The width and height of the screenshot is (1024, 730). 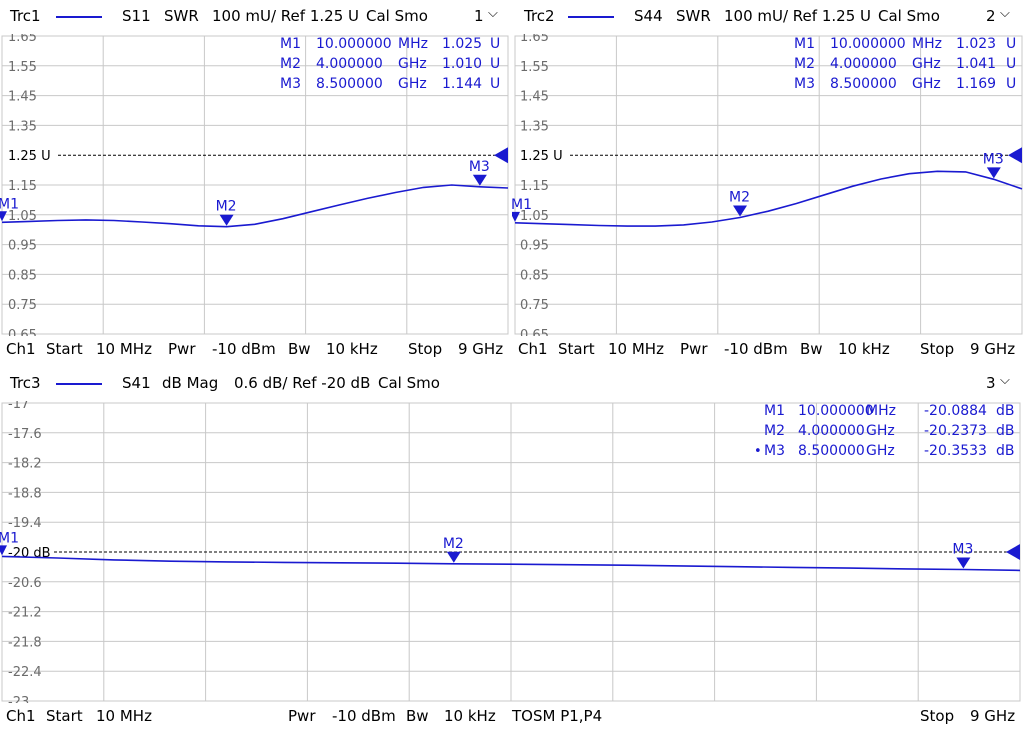 What do you see at coordinates (25, 642) in the screenshot?
I see `y-tick-label: -21.8` at bounding box center [25, 642].